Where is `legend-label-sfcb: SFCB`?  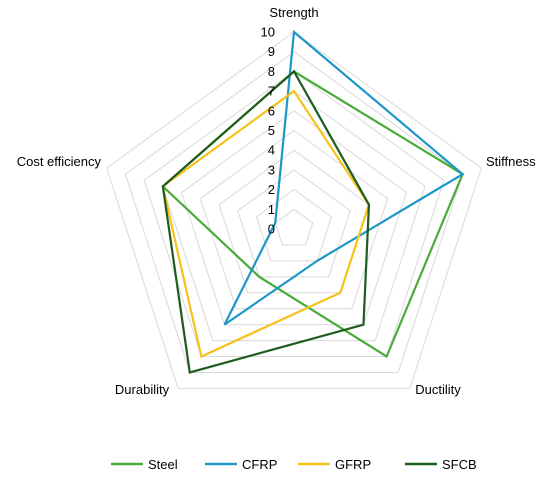
legend-label-sfcb: SFCB is located at coordinates (459, 464).